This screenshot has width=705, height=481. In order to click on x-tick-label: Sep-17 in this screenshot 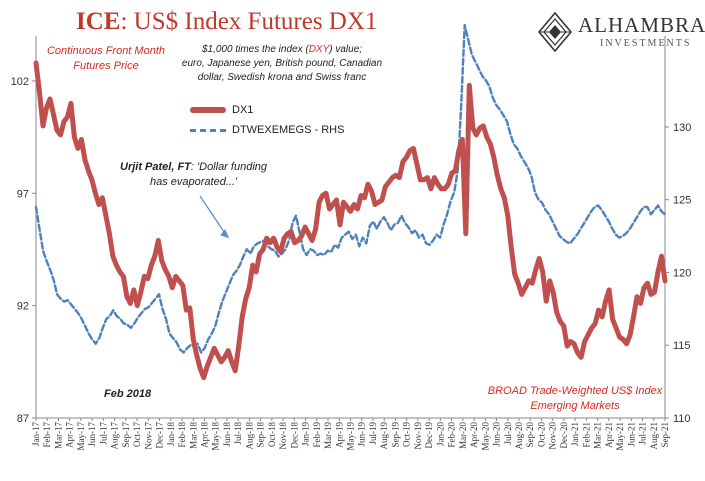, I will do `click(126, 435)`.